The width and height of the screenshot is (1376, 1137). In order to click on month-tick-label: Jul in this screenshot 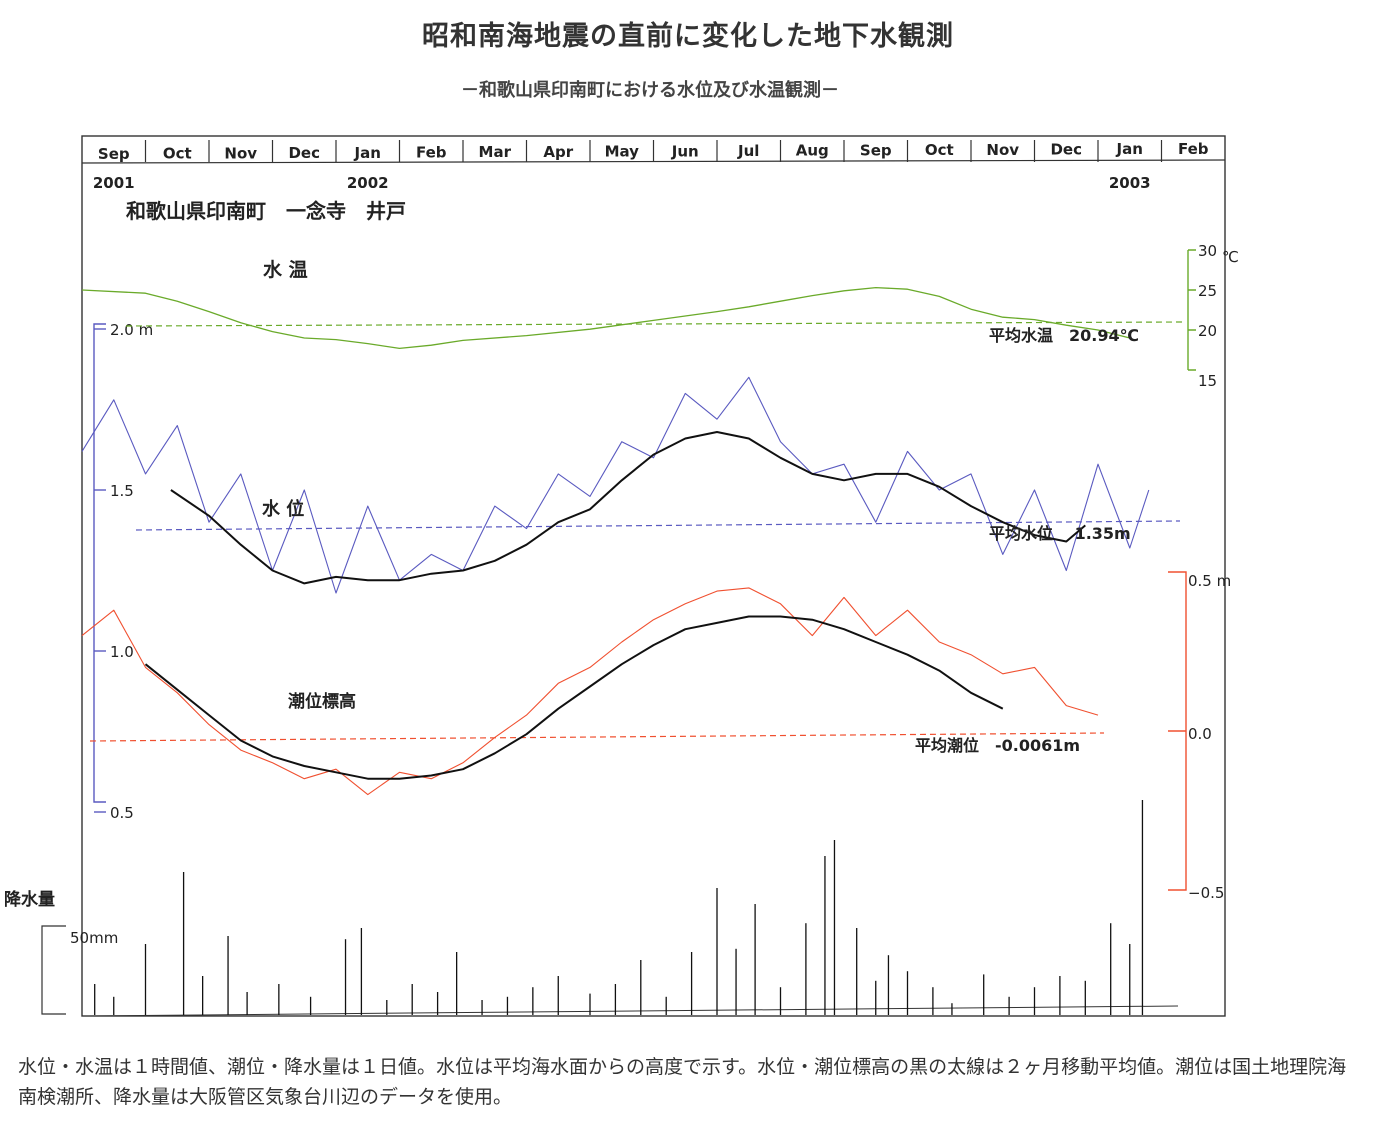, I will do `click(748, 151)`.